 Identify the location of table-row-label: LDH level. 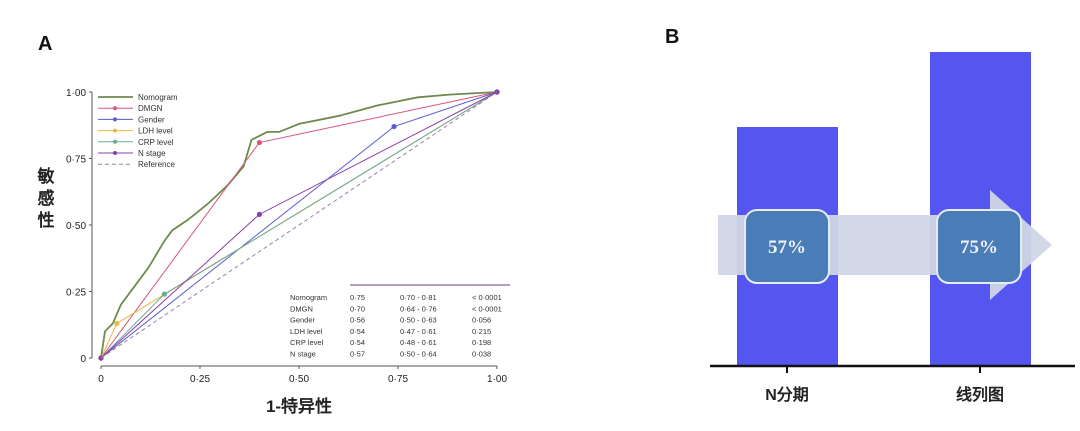
(306, 331).